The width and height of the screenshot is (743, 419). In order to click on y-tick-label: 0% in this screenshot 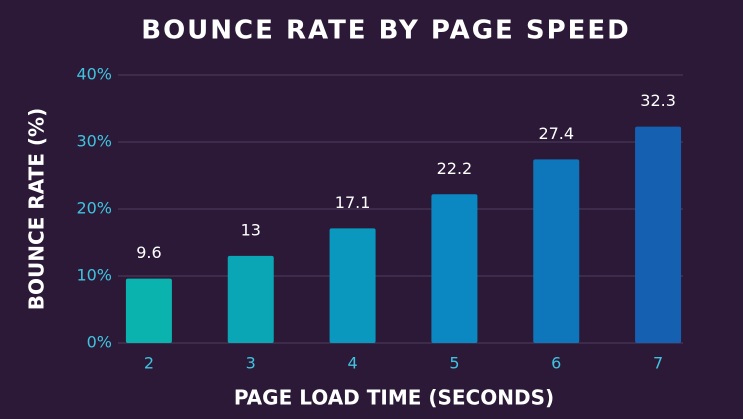, I will do `click(99, 342)`.